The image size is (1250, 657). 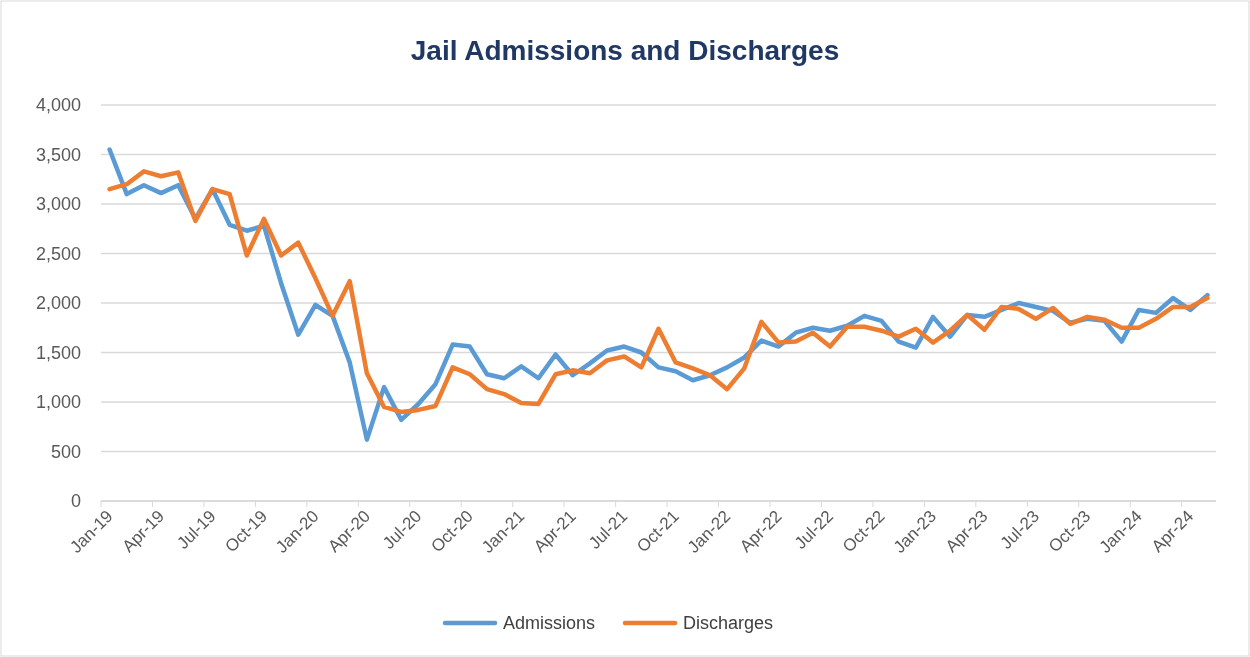 I want to click on legend-label: Admissions, so click(x=549, y=623).